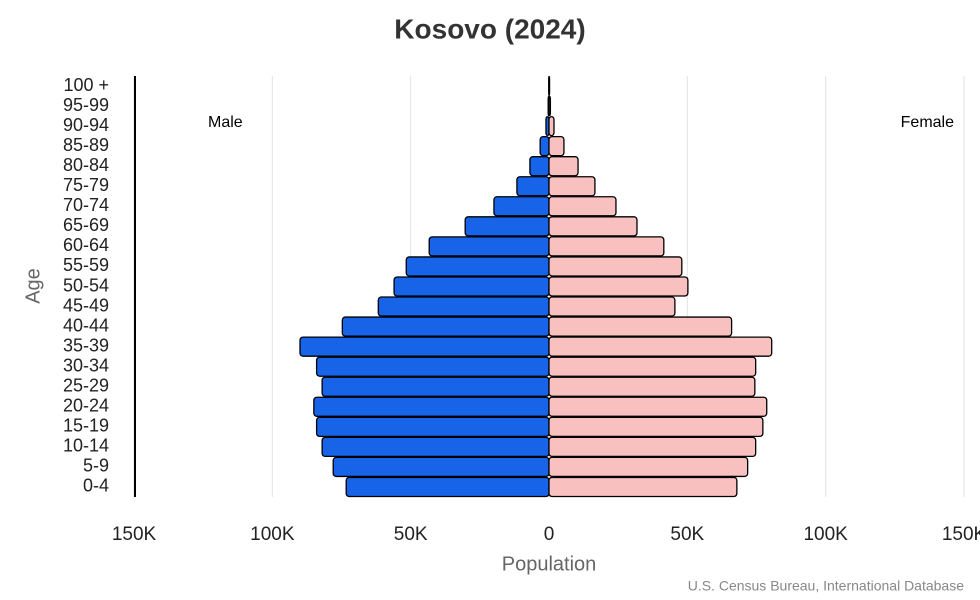  I want to click on y-tick-label: 90-94, so click(86, 125).